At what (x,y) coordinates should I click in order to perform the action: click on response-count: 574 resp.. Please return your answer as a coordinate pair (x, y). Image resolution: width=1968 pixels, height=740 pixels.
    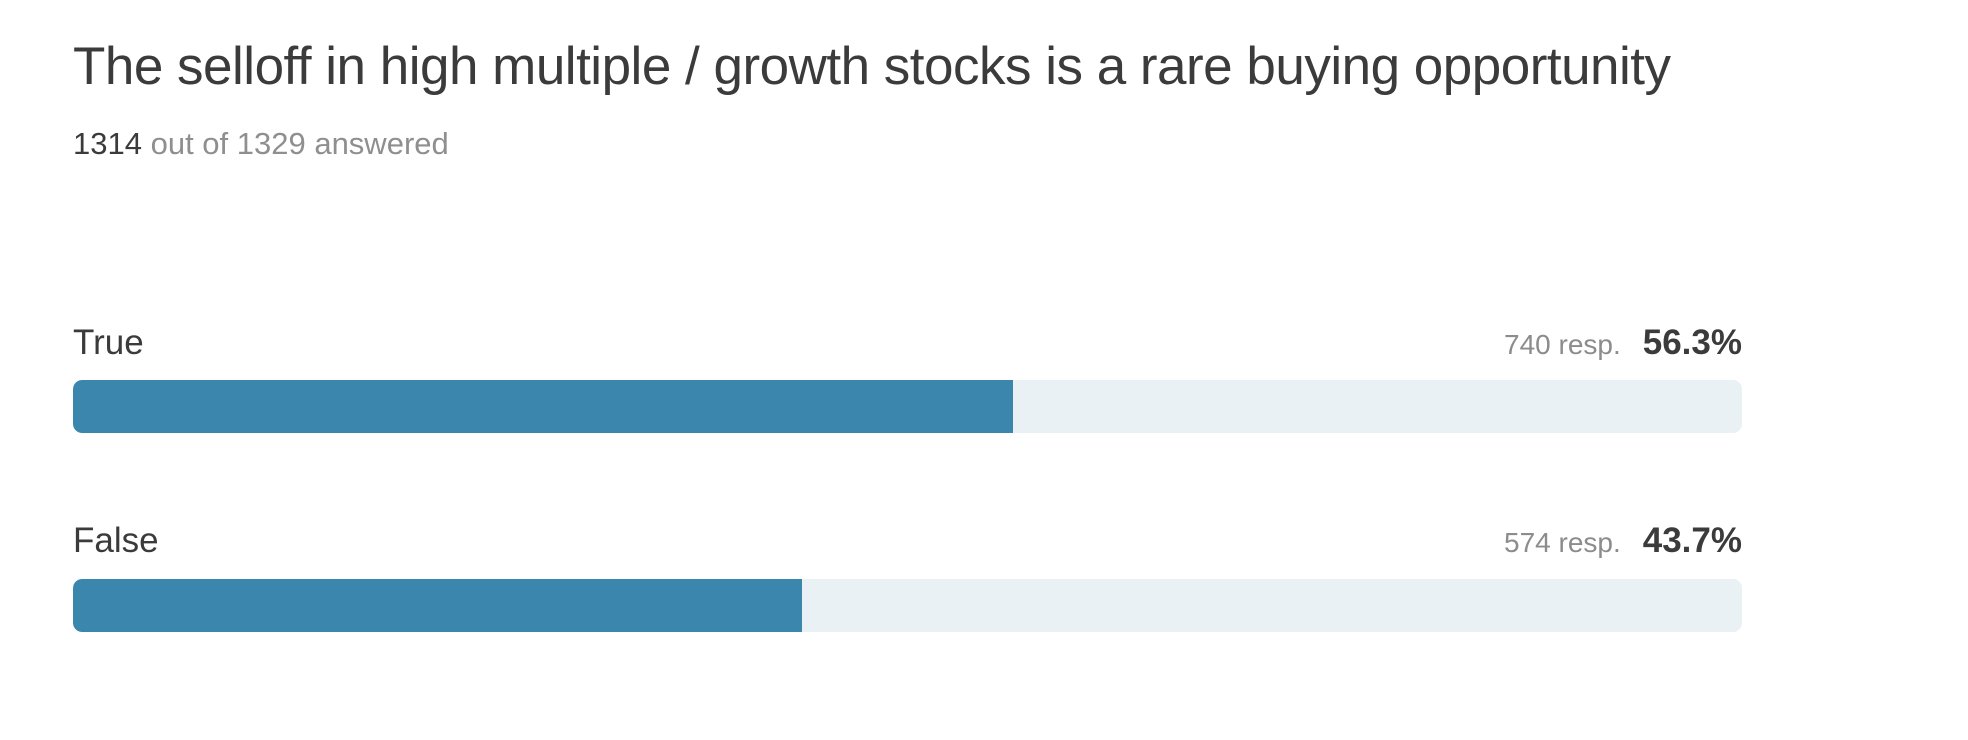
    Looking at the image, I should click on (1562, 543).